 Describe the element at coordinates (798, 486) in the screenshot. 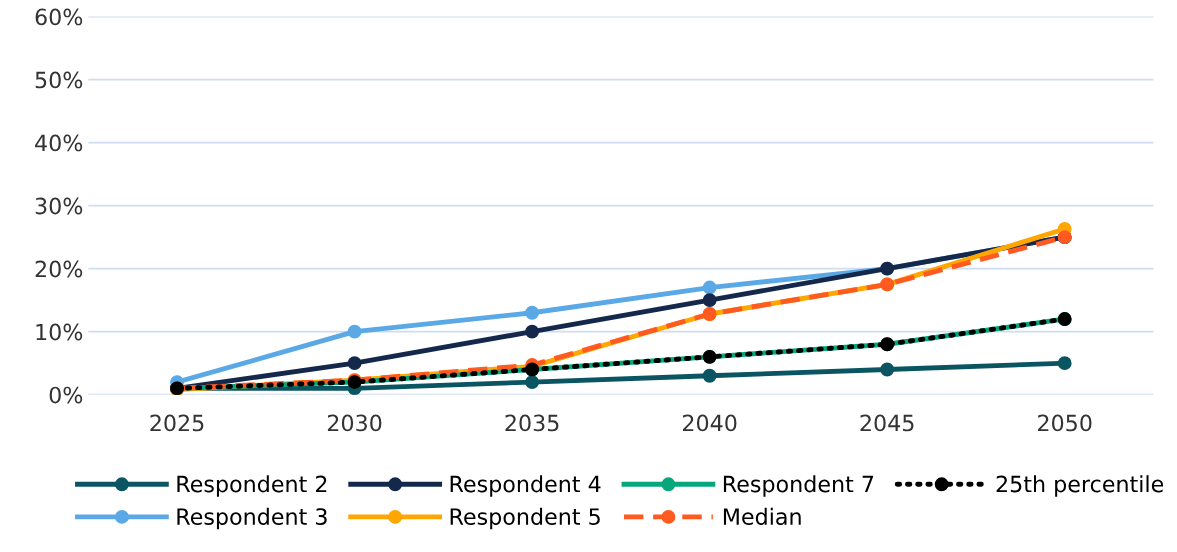

I see `legend-label: Respondent 7` at that location.